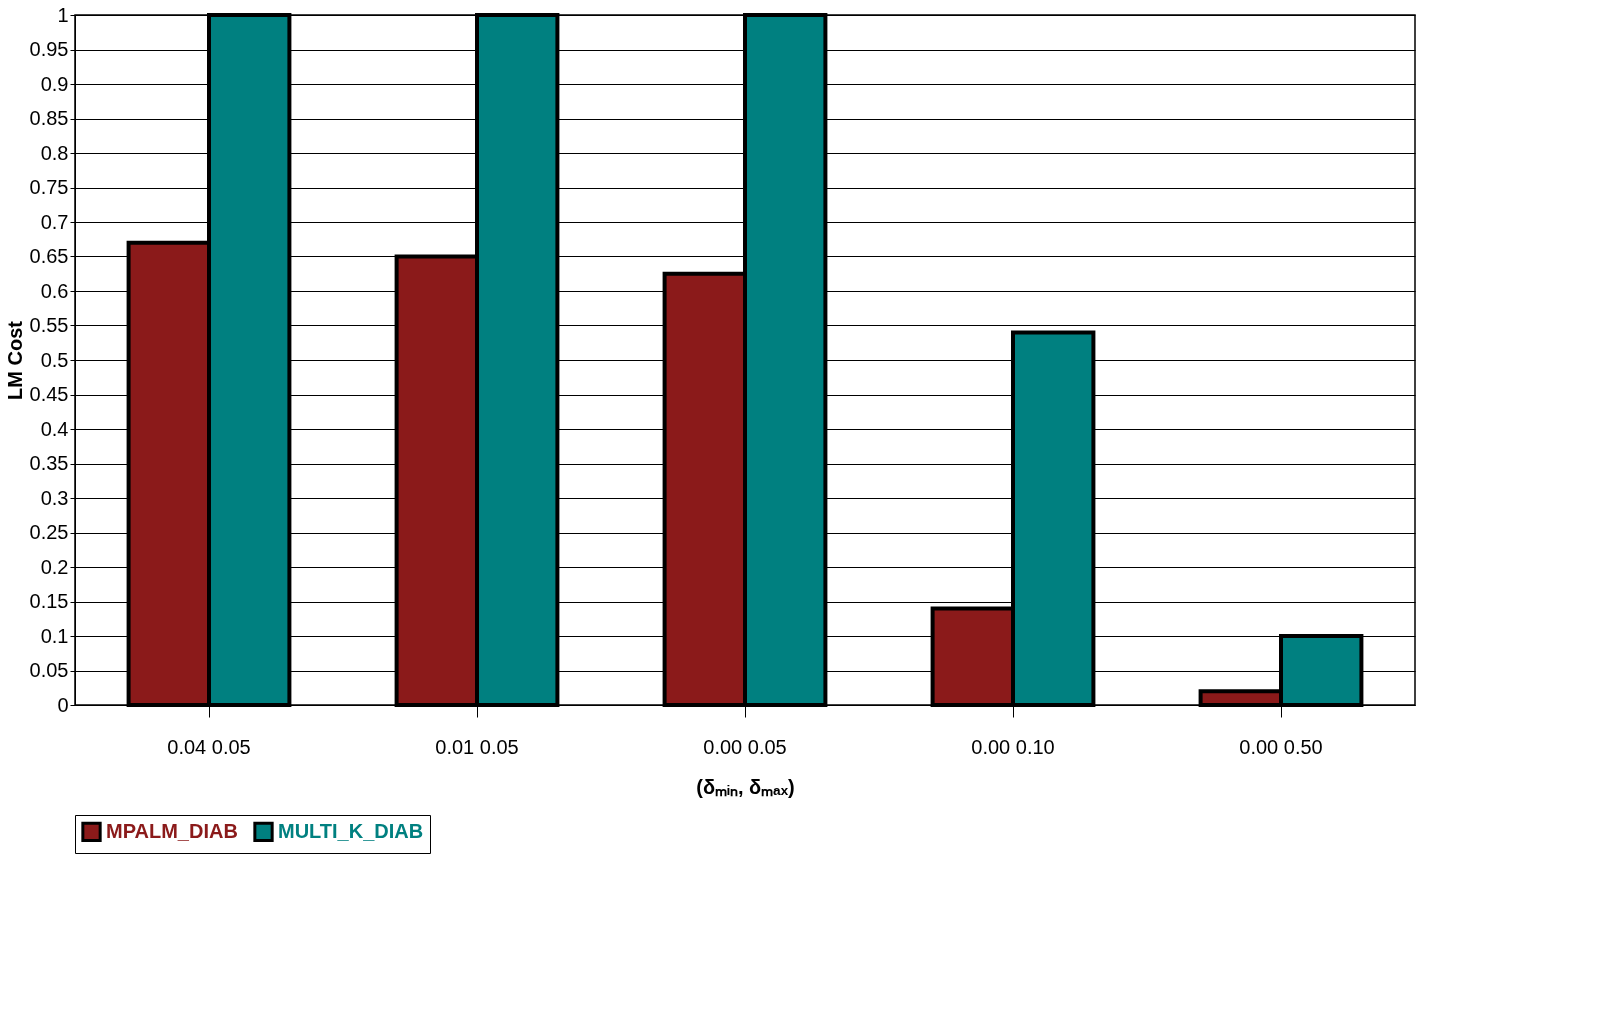  What do you see at coordinates (49, 118) in the screenshot?
I see `y-tick-label: 0.85` at bounding box center [49, 118].